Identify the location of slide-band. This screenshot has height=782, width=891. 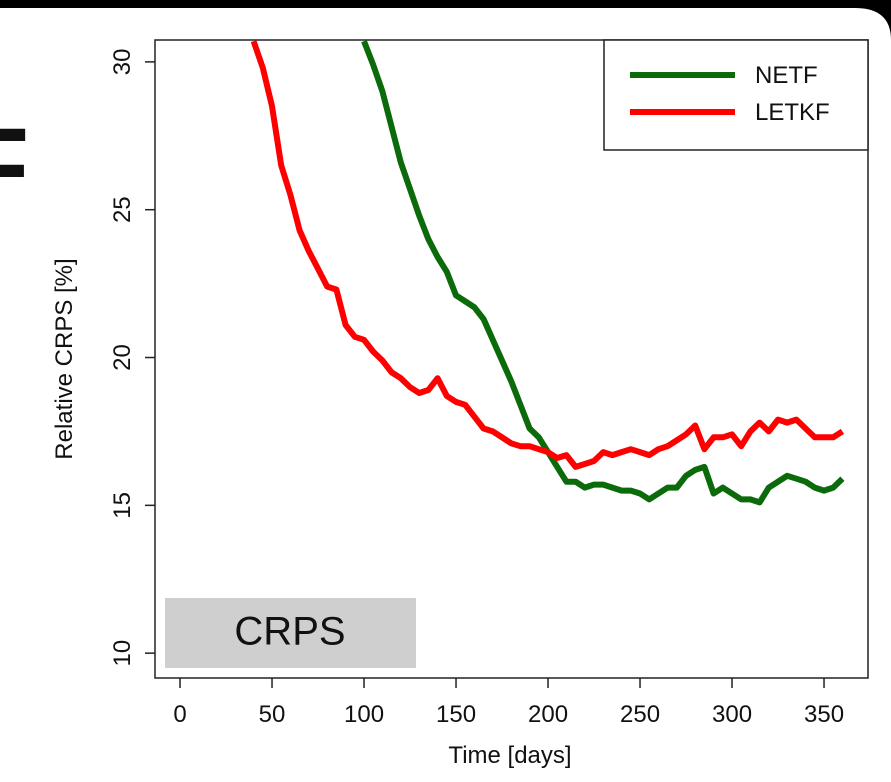
(445, 20).